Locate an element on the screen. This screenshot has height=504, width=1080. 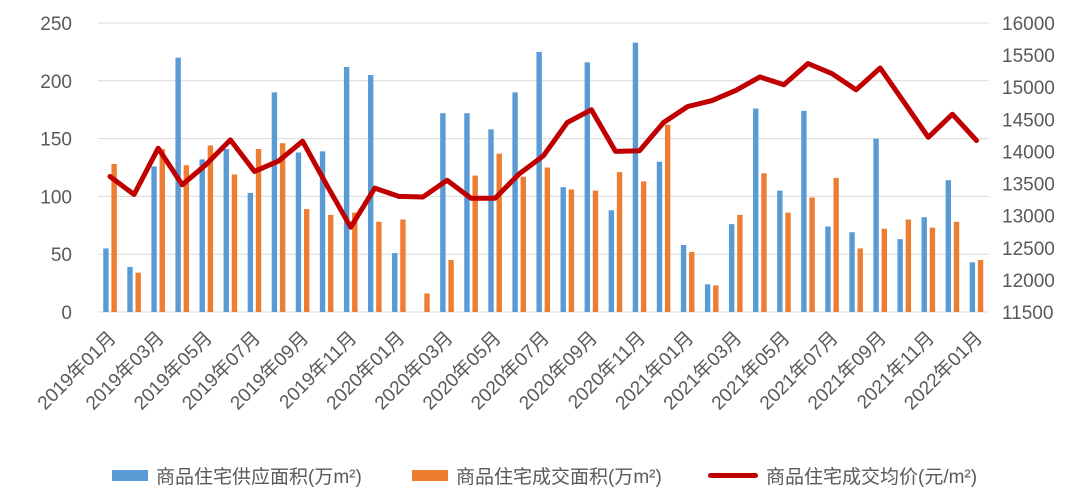
right-axis-tick-label: 12500 is located at coordinates (1028, 249).